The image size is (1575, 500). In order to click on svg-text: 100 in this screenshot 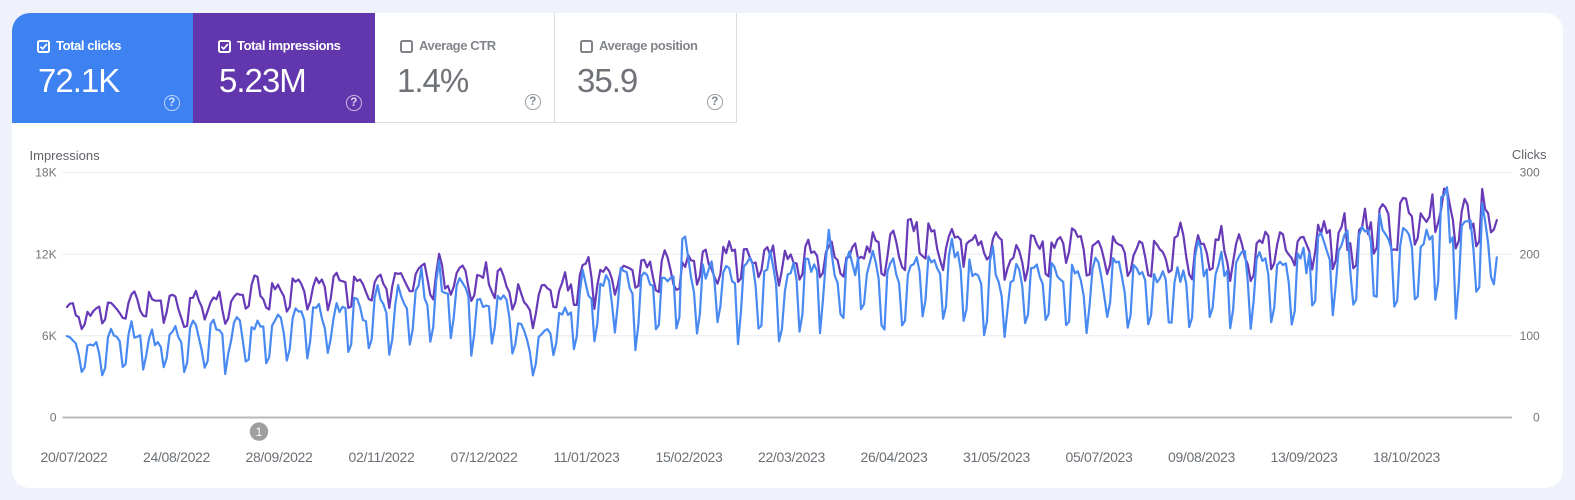, I will do `click(1530, 336)`.